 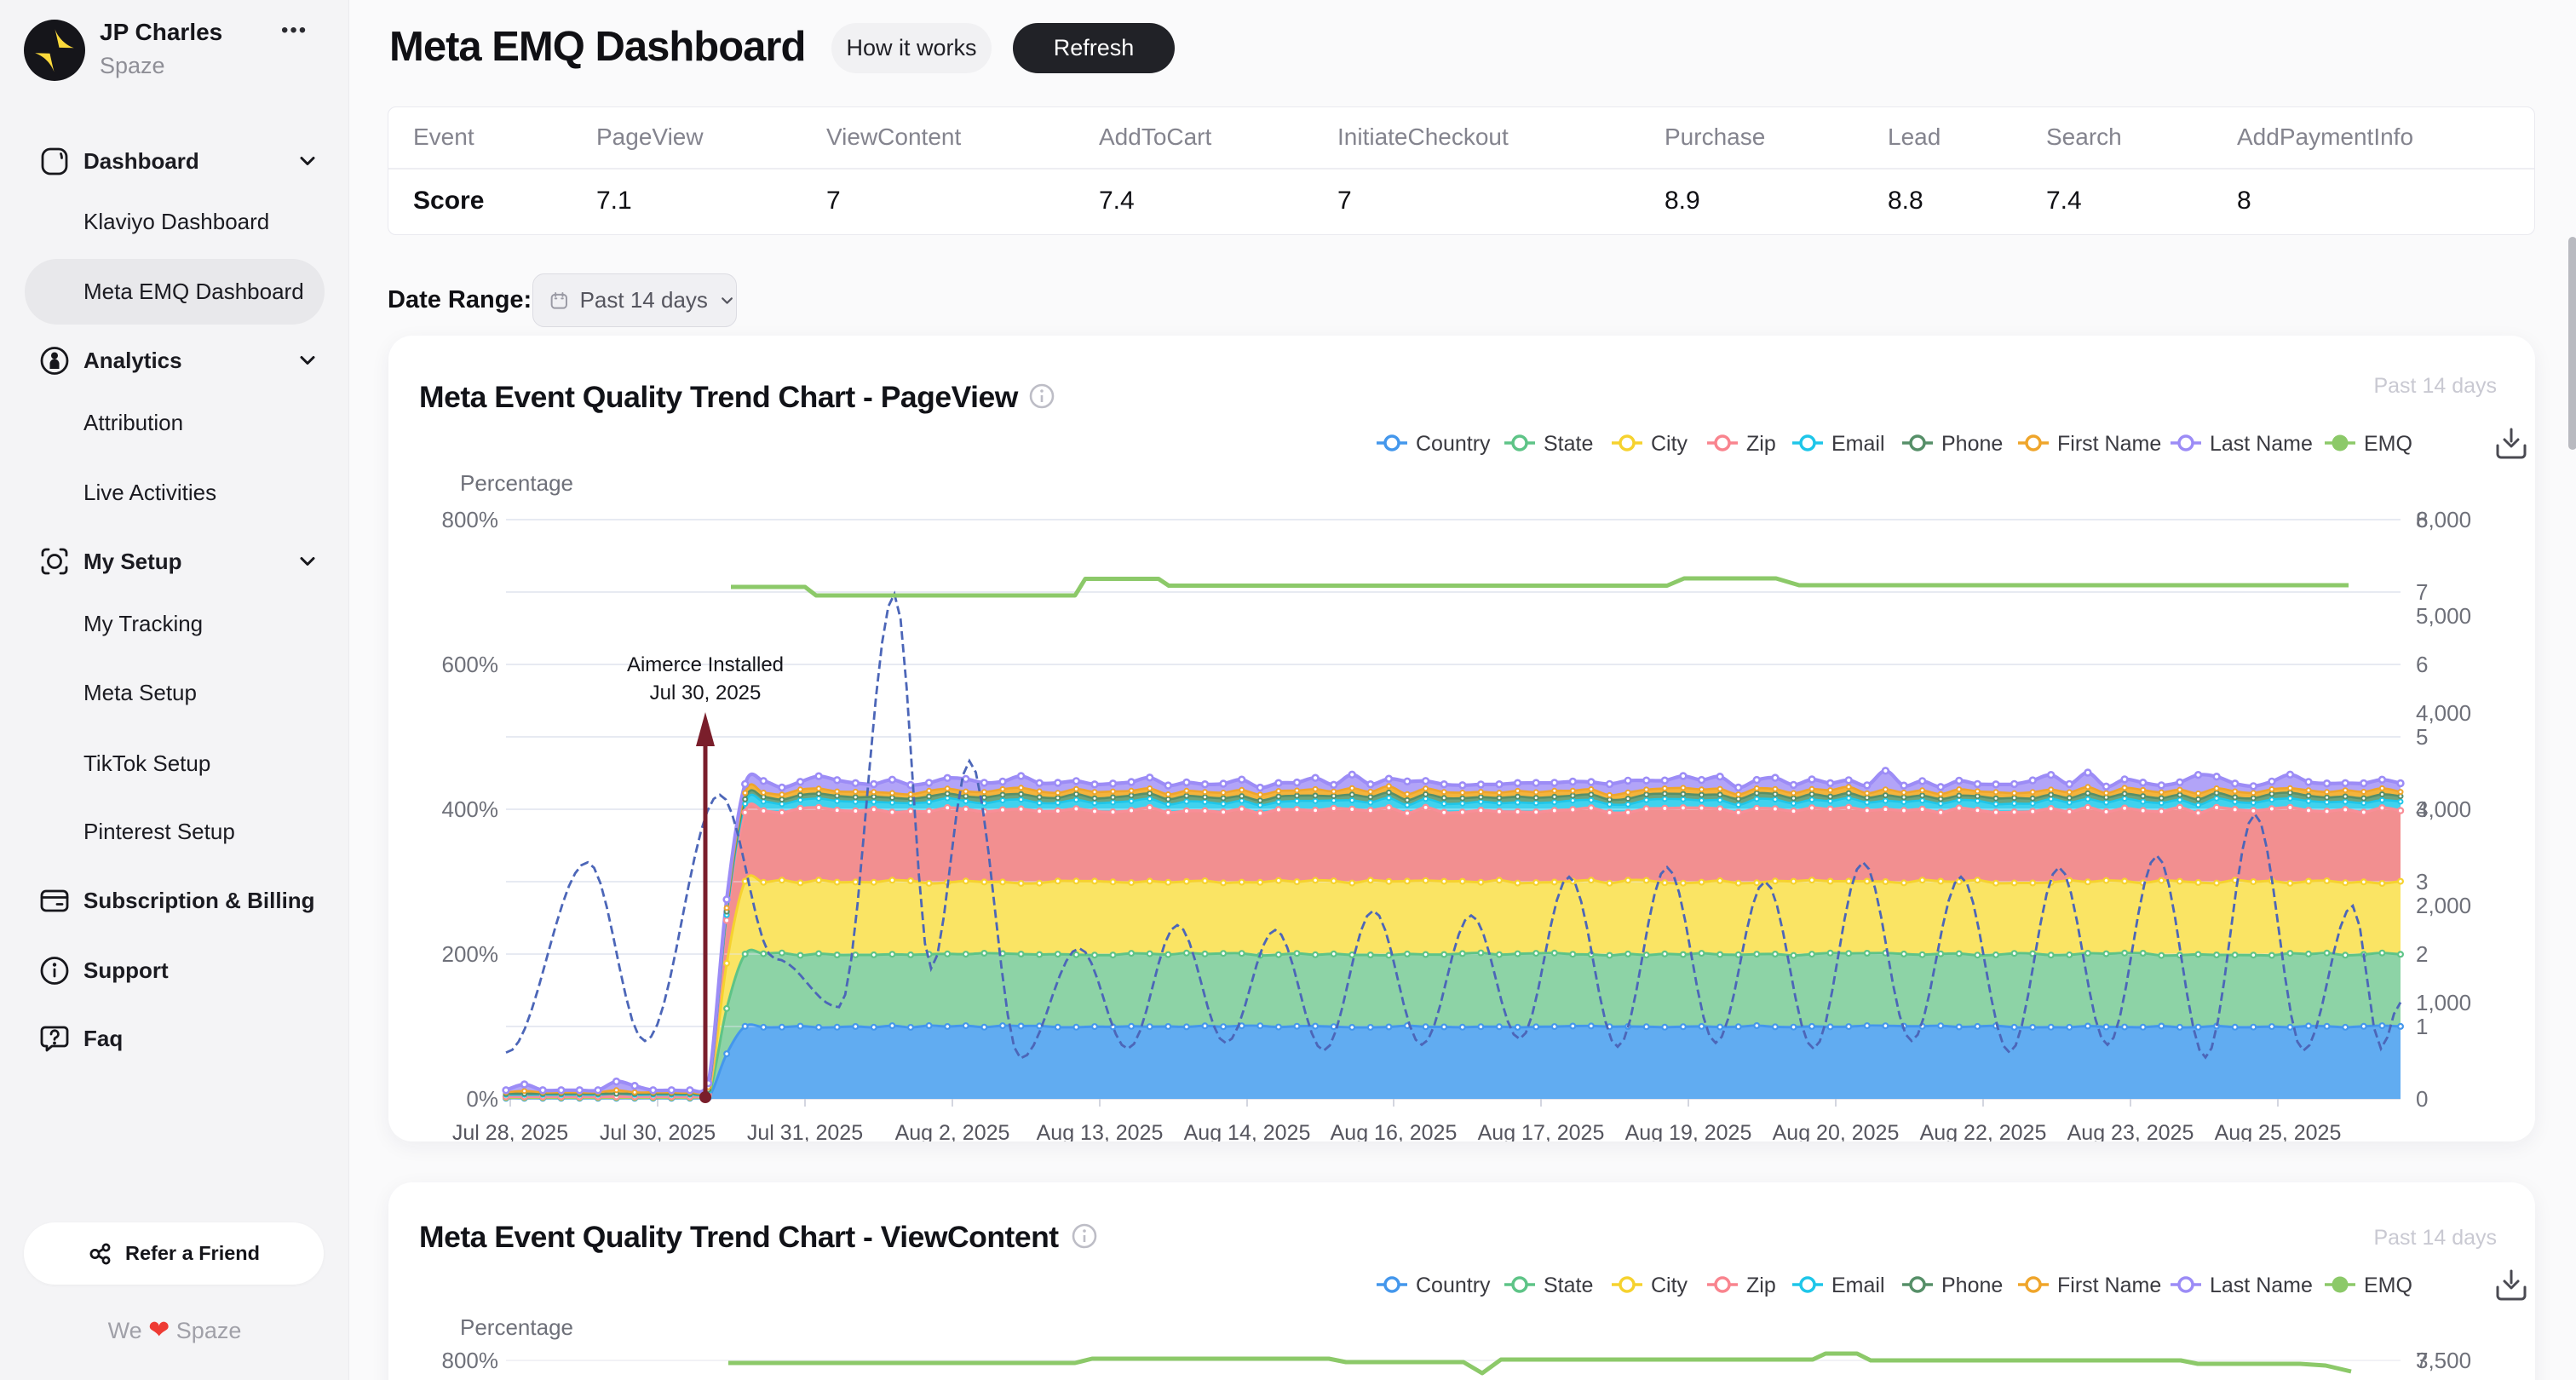 What do you see at coordinates (1689, 1131) in the screenshot?
I see `svg-text: Aug 19, 2025` at bounding box center [1689, 1131].